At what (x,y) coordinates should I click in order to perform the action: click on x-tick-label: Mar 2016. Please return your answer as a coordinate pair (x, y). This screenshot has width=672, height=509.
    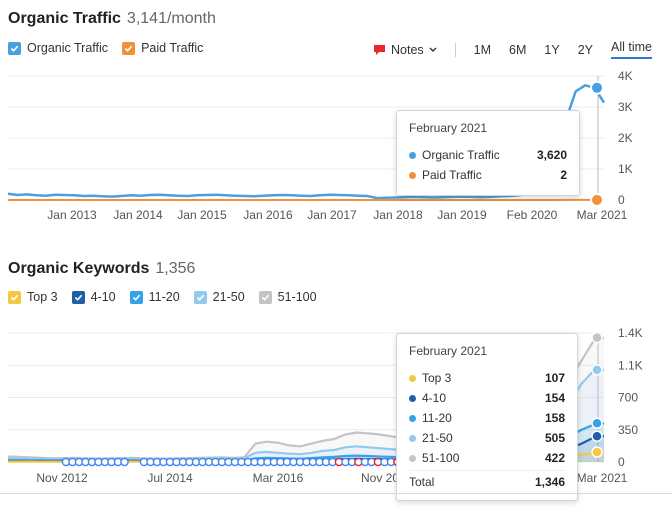
    Looking at the image, I should click on (278, 478).